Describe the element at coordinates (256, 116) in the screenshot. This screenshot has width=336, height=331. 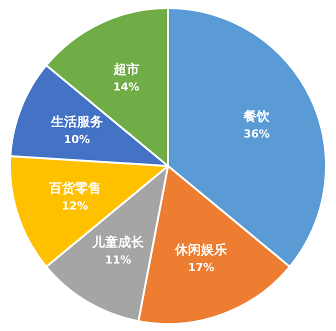
I see `slice-label: 餐饮` at that location.